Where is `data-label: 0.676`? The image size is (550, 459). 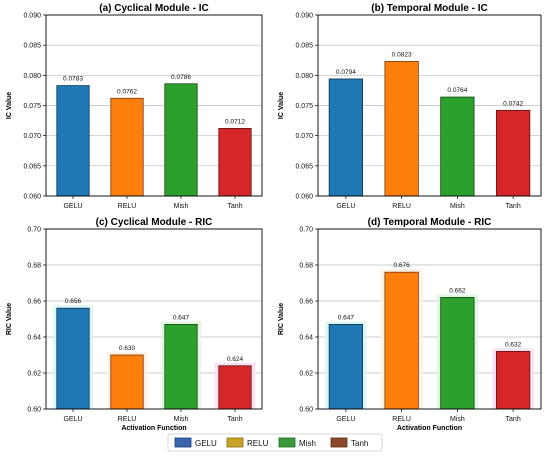
data-label: 0.676 is located at coordinates (401, 265).